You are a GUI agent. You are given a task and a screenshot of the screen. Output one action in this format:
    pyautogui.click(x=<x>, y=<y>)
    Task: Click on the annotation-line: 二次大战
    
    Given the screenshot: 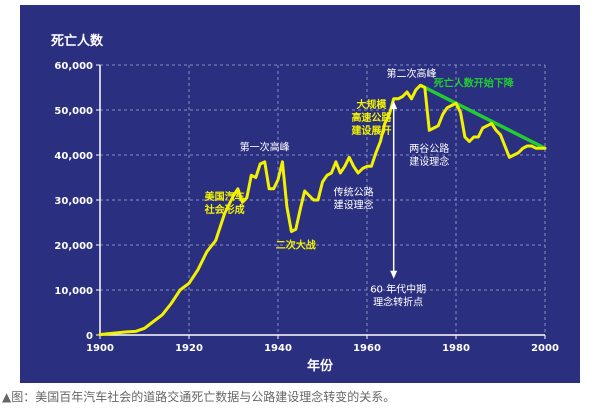 What is the action you would take?
    pyautogui.click(x=296, y=245)
    